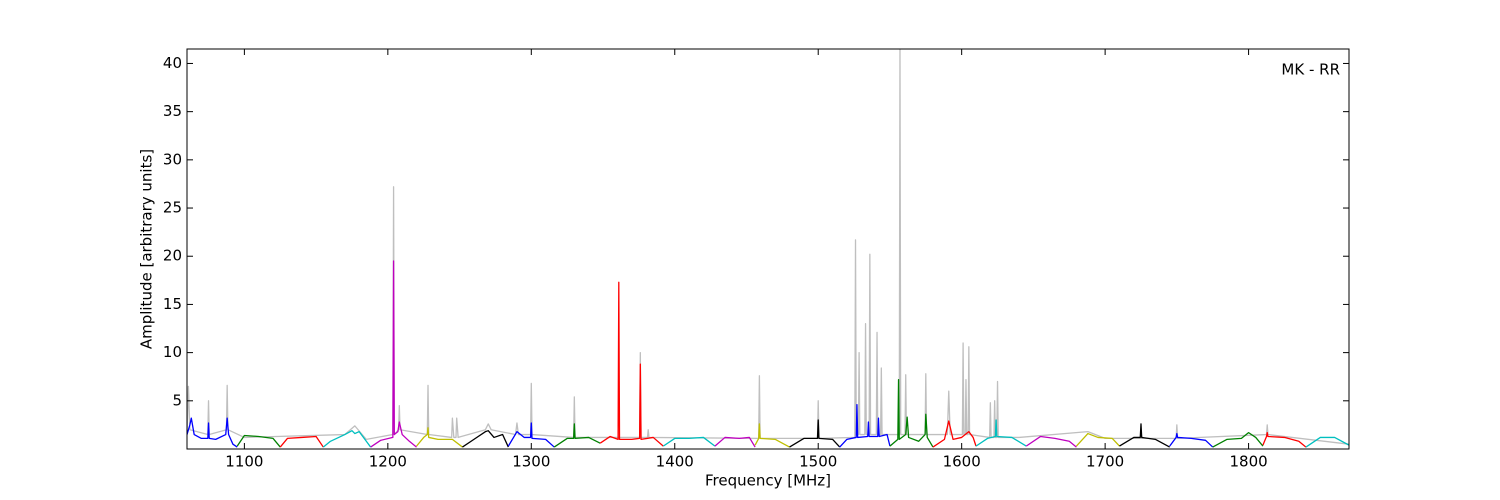 Image resolution: width=1500 pixels, height=500 pixels. I want to click on y-tick-label: 30, so click(172, 159).